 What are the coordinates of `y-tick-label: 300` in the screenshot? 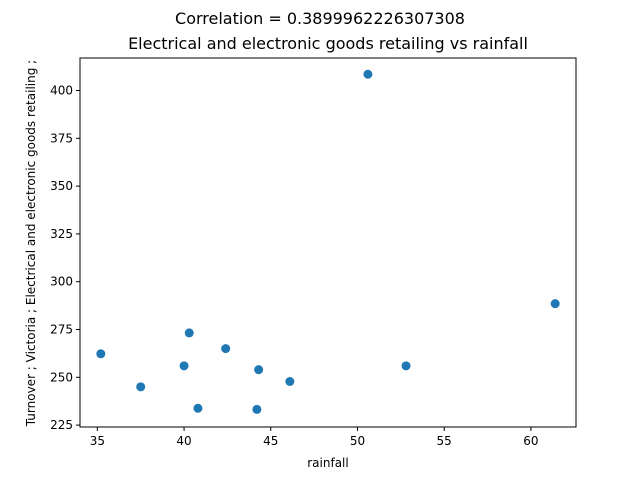 It's located at (61, 282).